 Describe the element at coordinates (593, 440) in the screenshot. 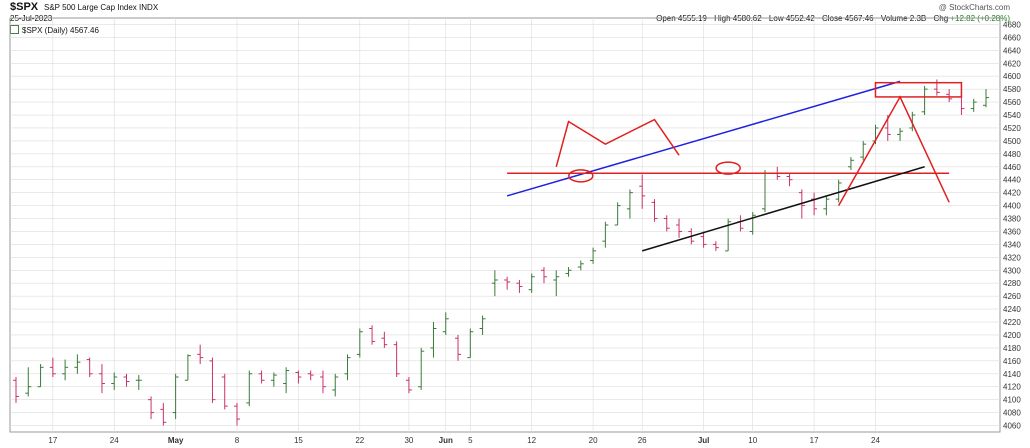

I see `x-tick-label: 20` at that location.